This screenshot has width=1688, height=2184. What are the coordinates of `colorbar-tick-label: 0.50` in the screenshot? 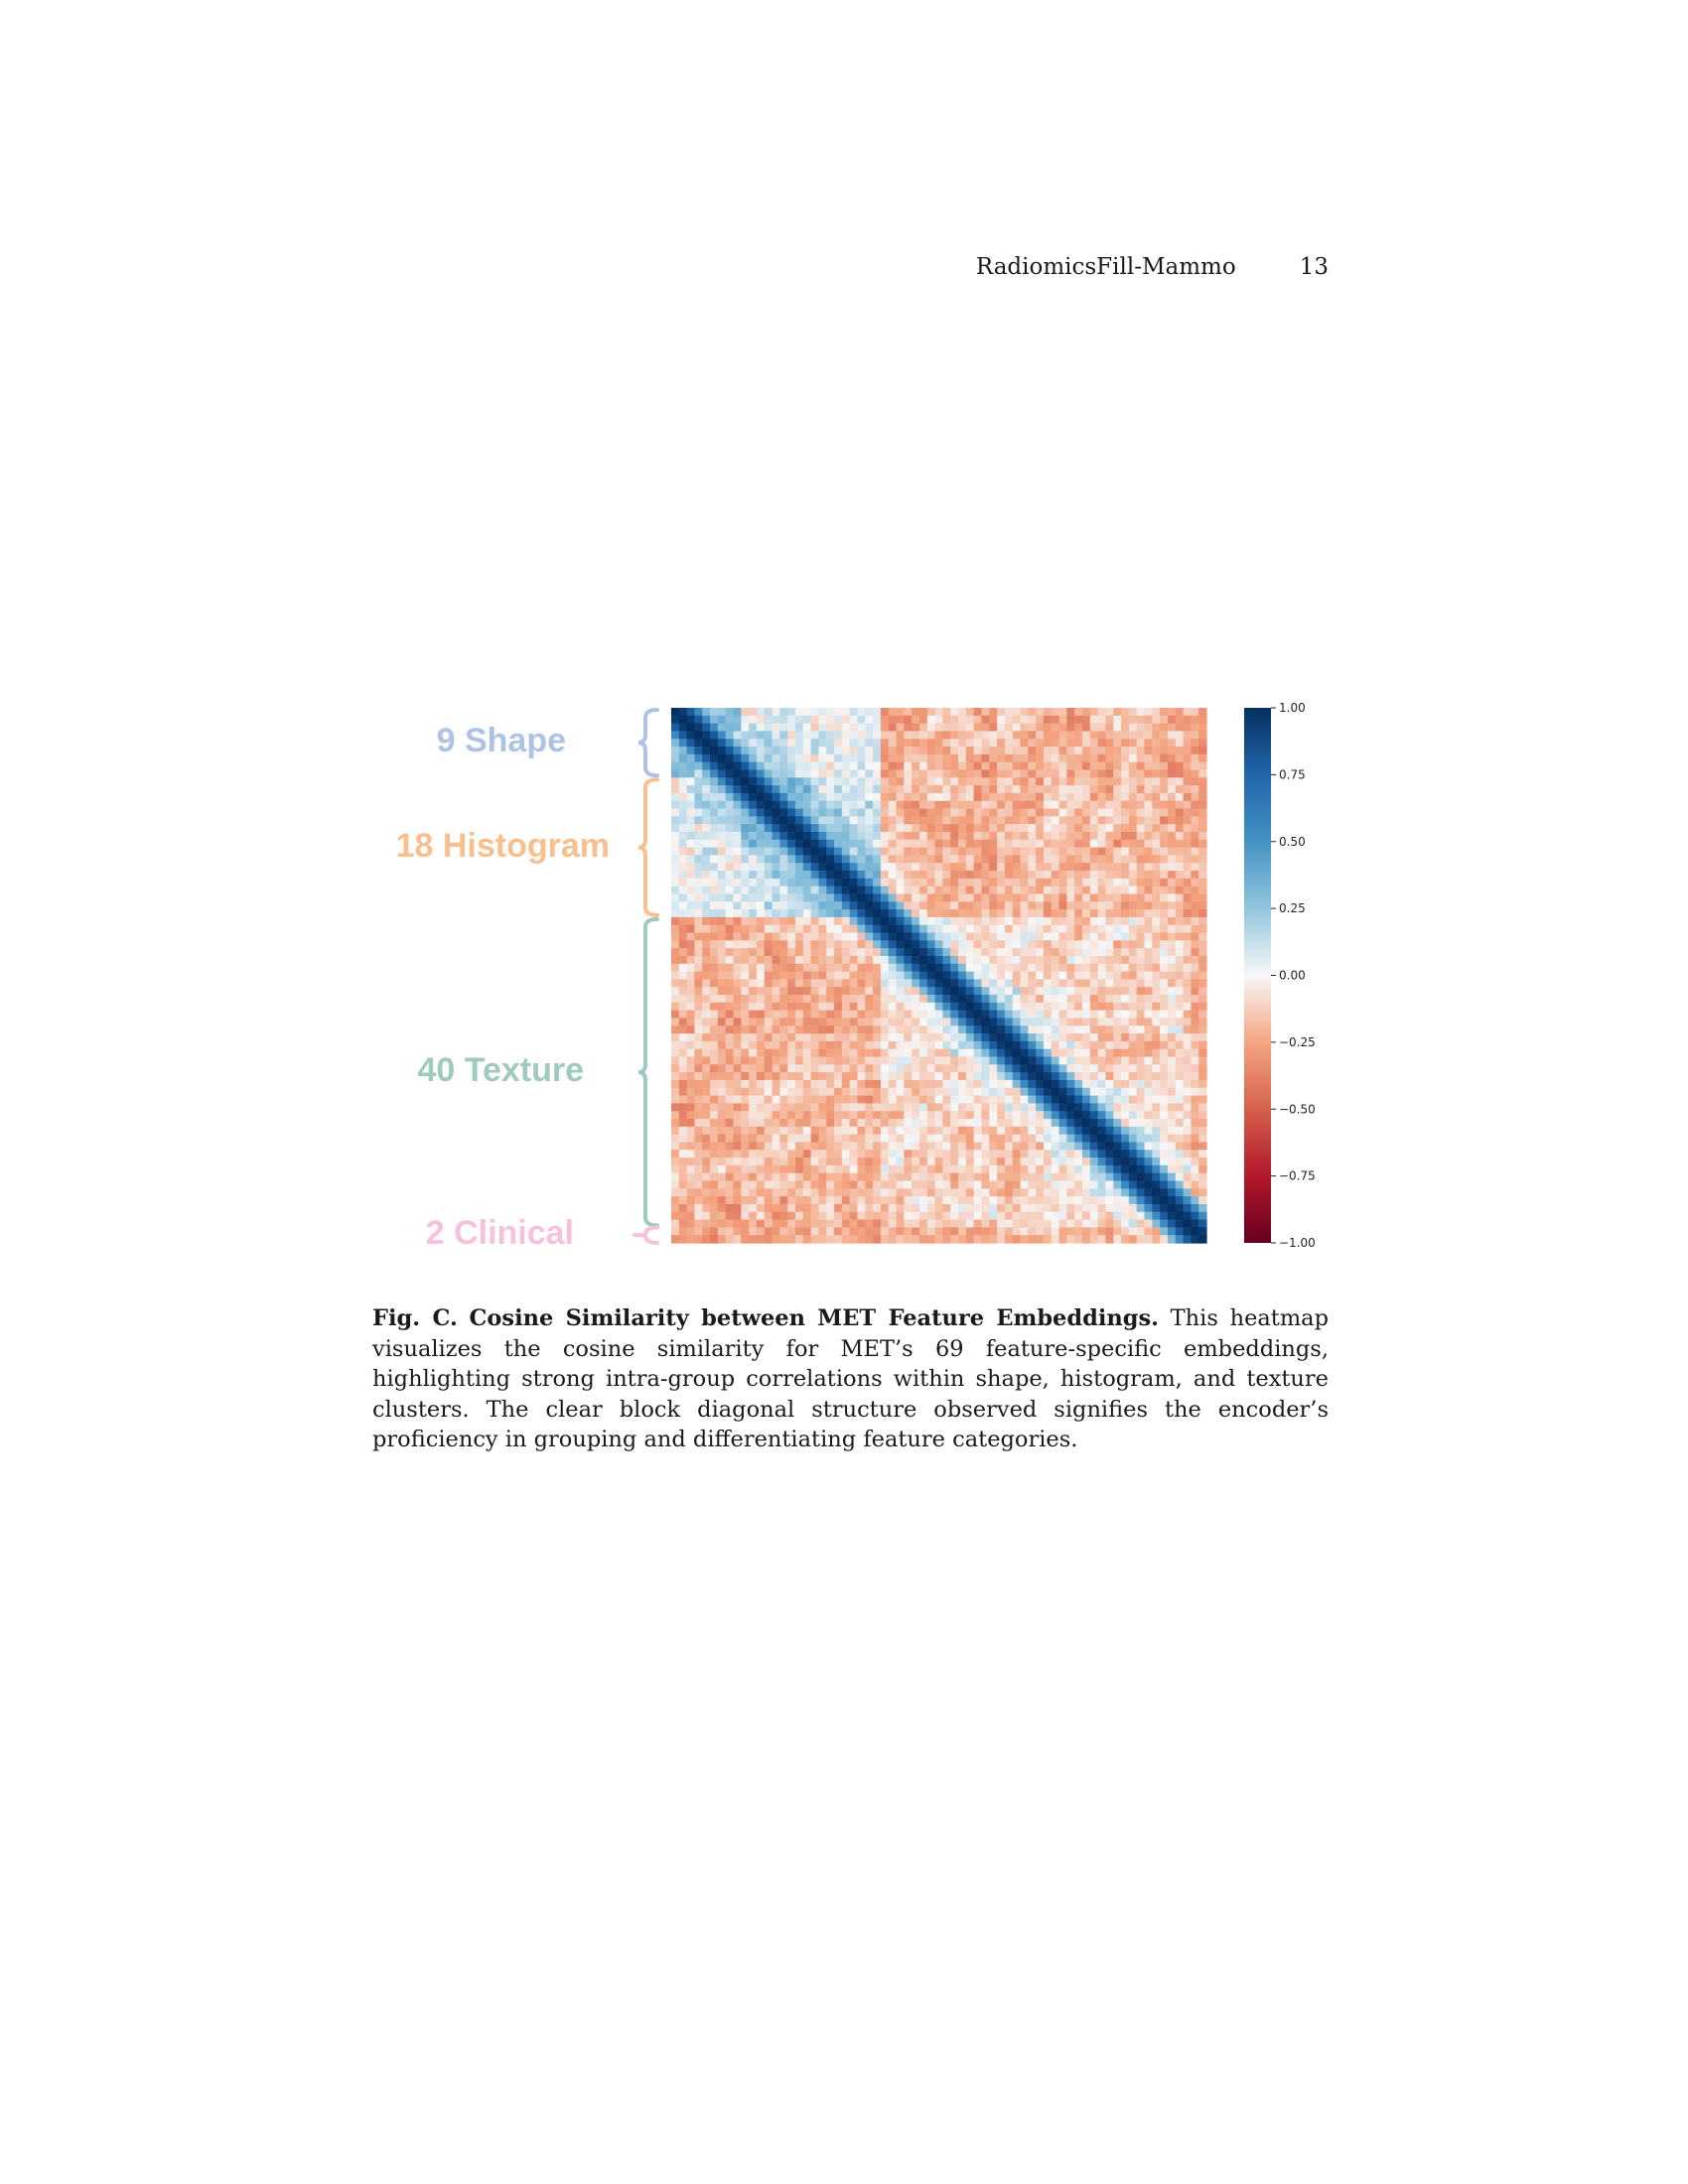 It's located at (1292, 842).